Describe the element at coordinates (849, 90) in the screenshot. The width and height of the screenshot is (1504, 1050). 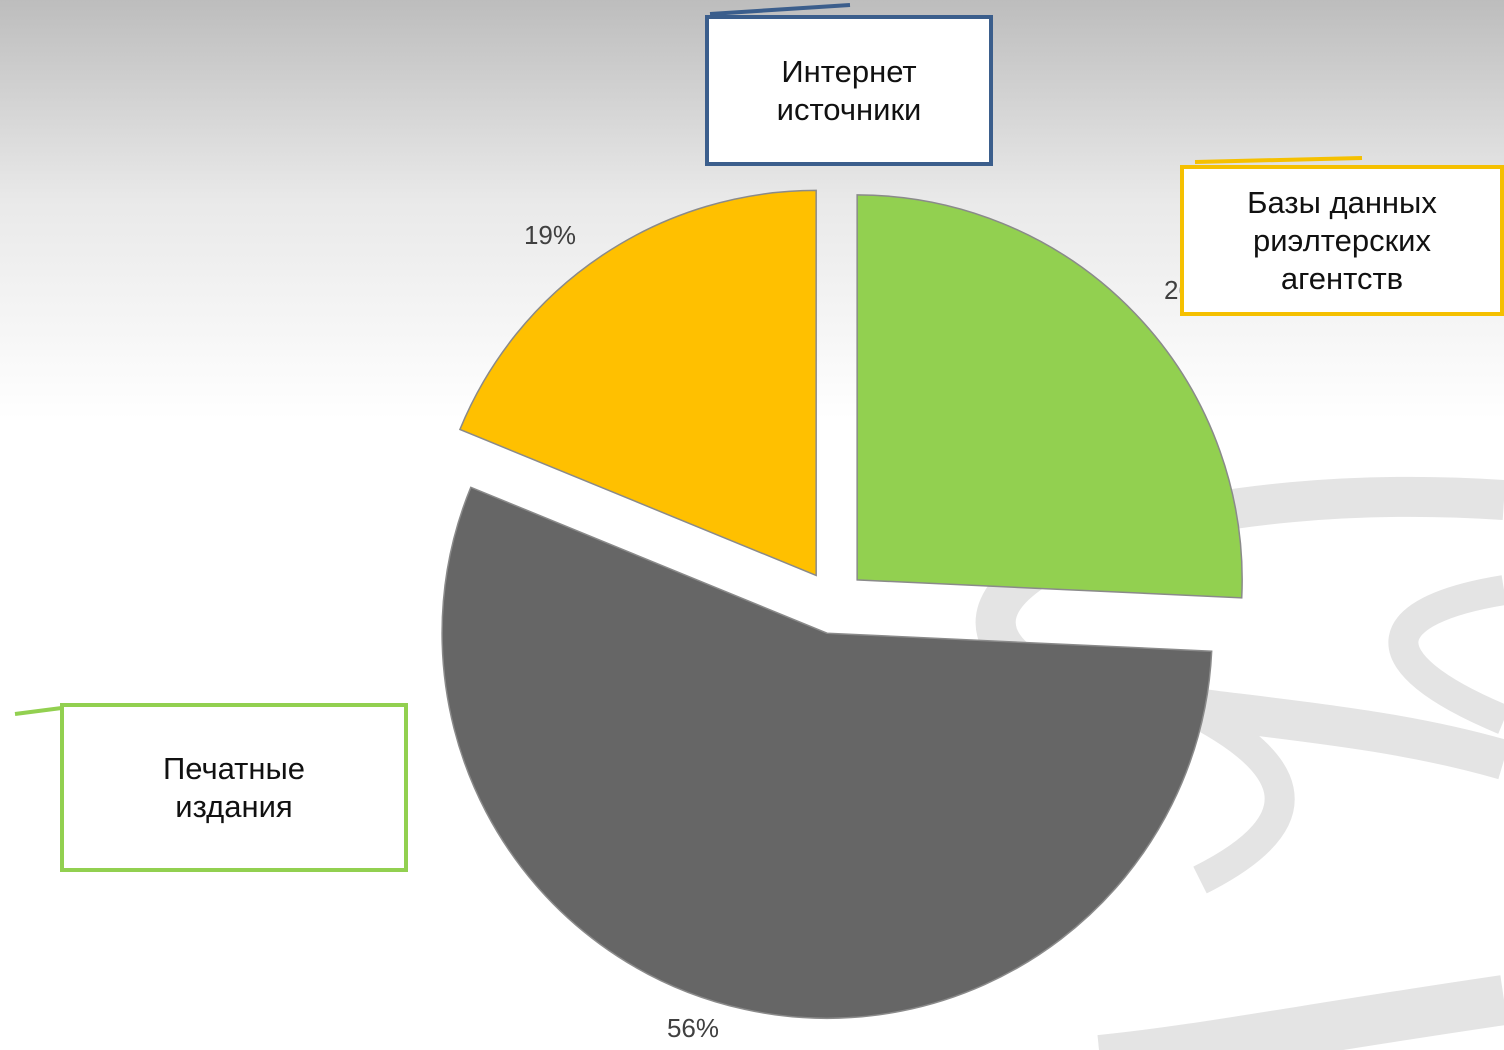
I see `callout: Интернет источники` at that location.